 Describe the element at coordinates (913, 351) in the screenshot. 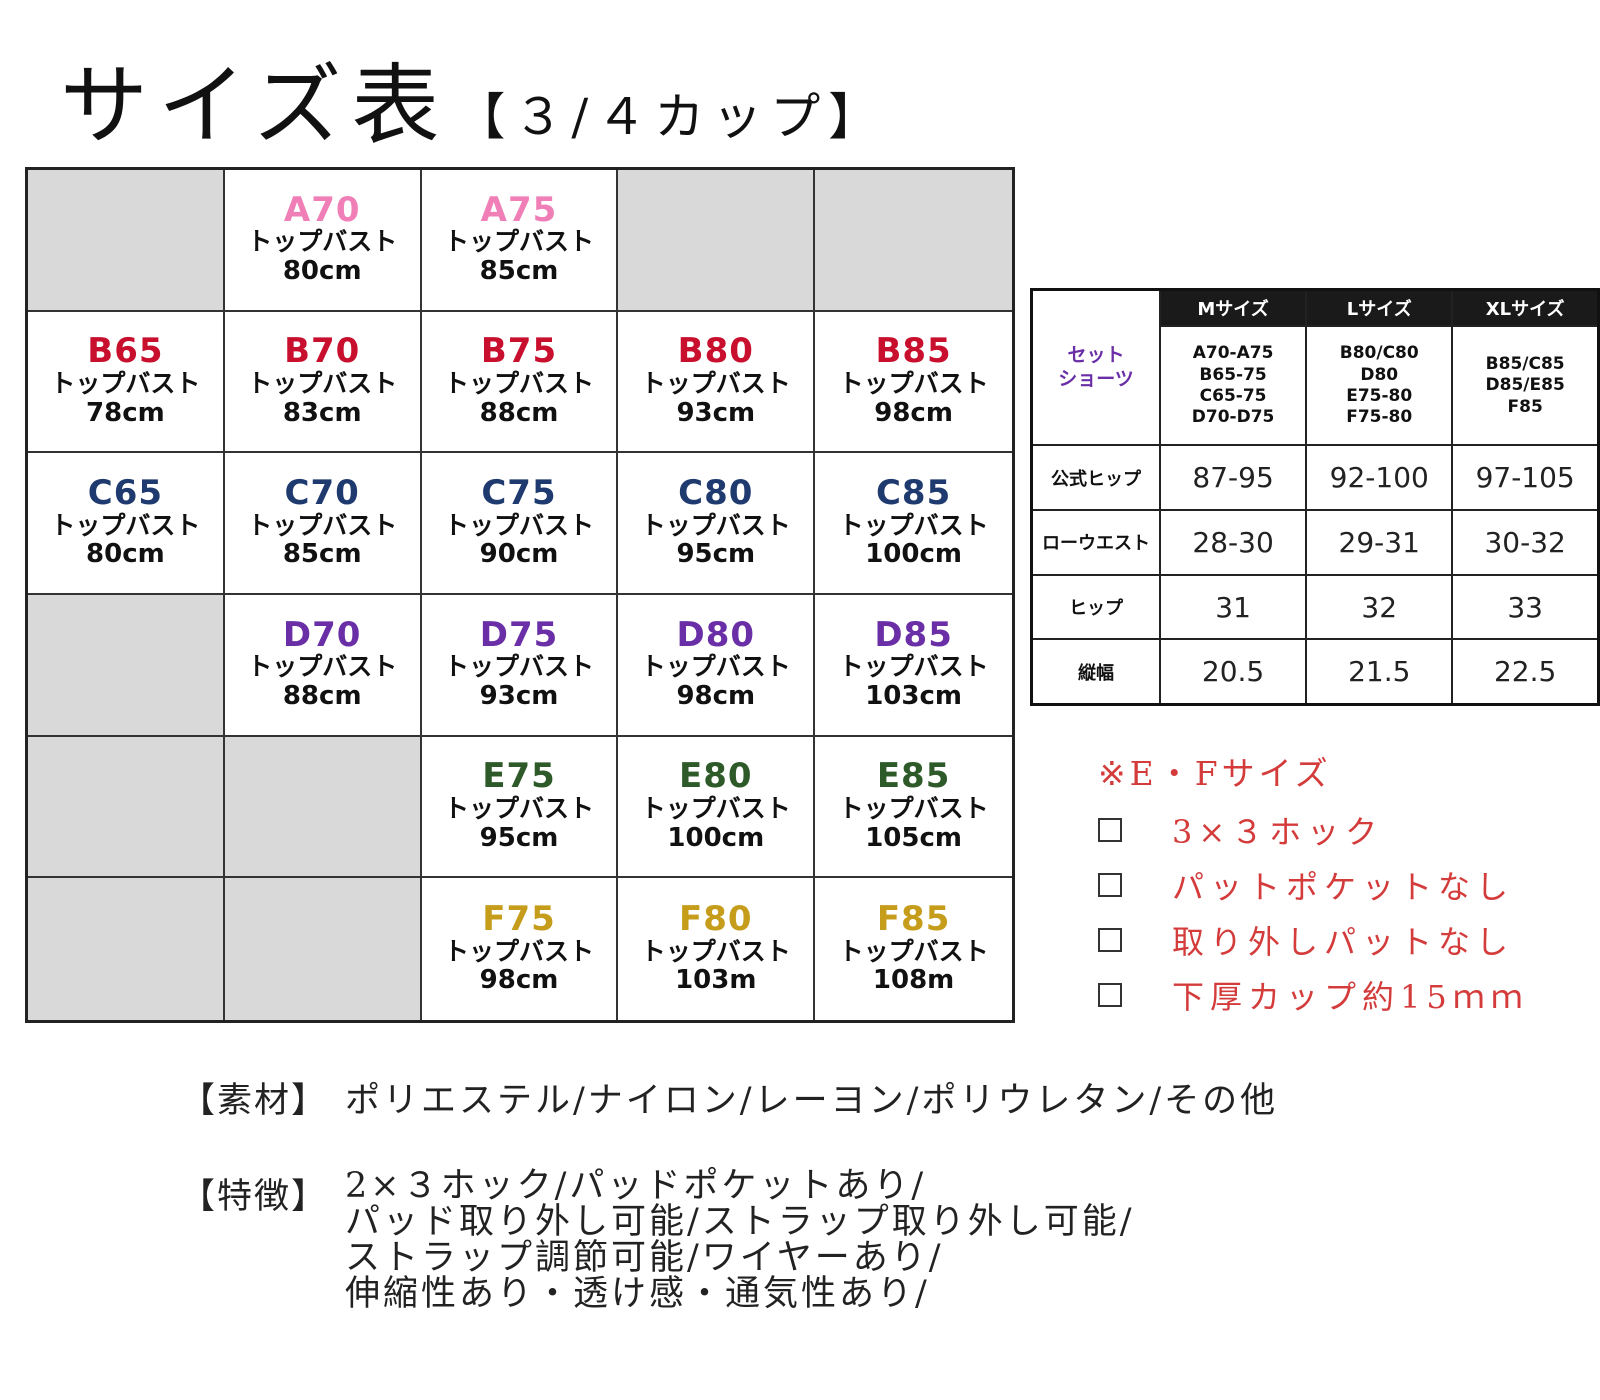

I see `cup-size-code: B85` at that location.